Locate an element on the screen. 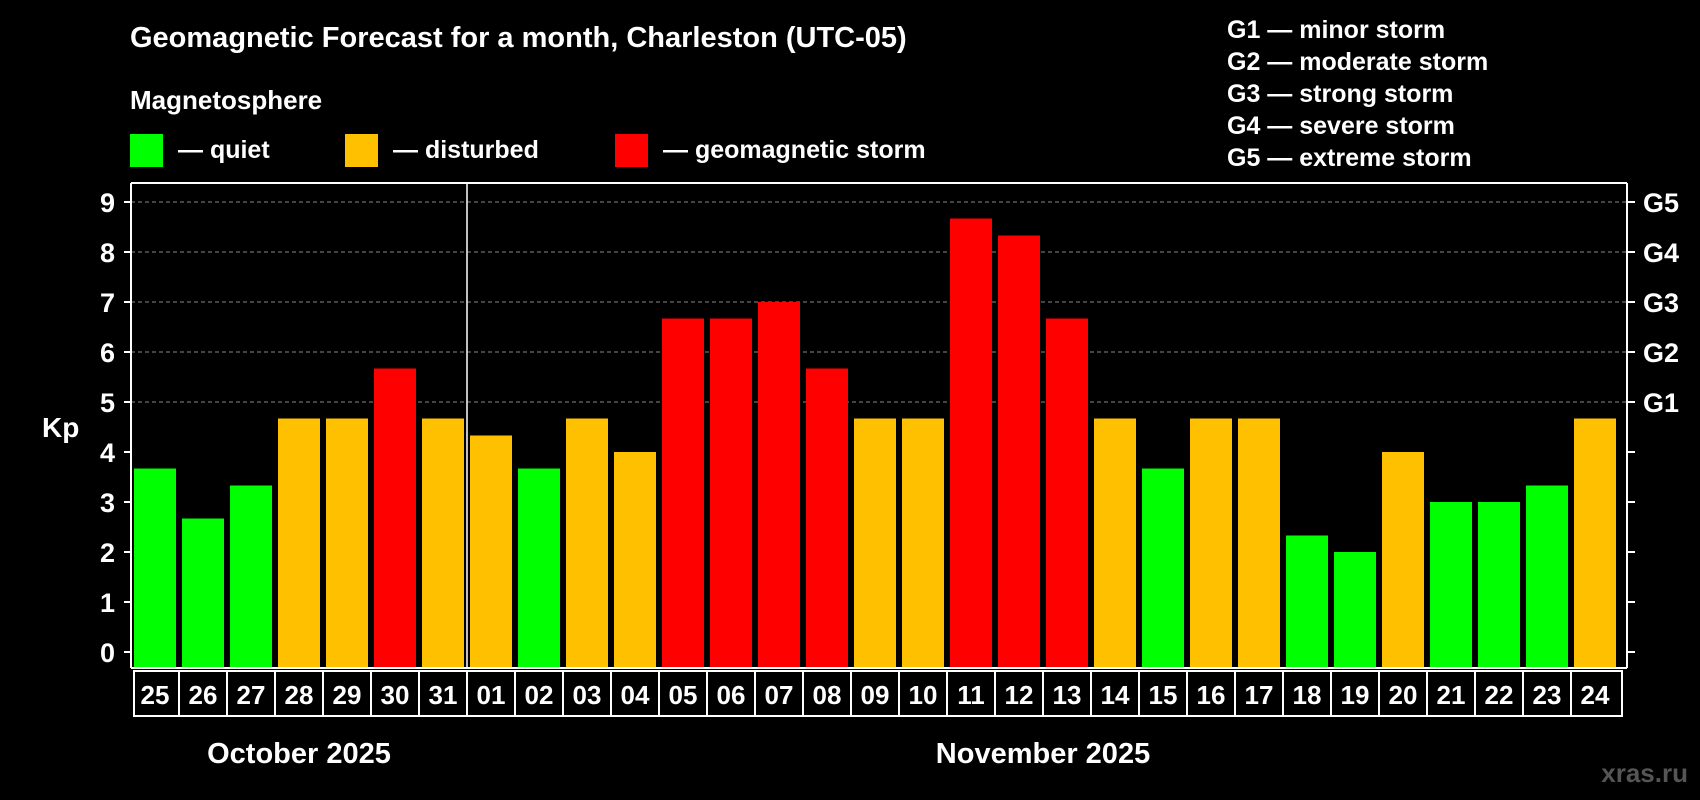 This screenshot has width=1700, height=800. storm-level-4: G4 — severe storm is located at coordinates (1341, 126).